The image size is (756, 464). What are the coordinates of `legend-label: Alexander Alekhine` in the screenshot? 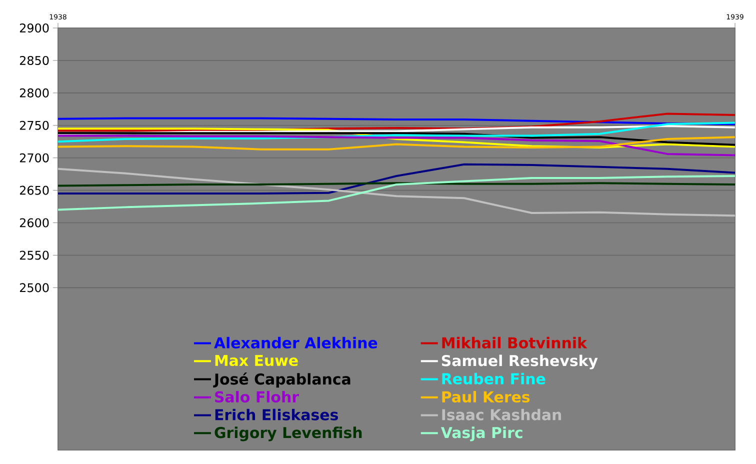 It's located at (296, 342).